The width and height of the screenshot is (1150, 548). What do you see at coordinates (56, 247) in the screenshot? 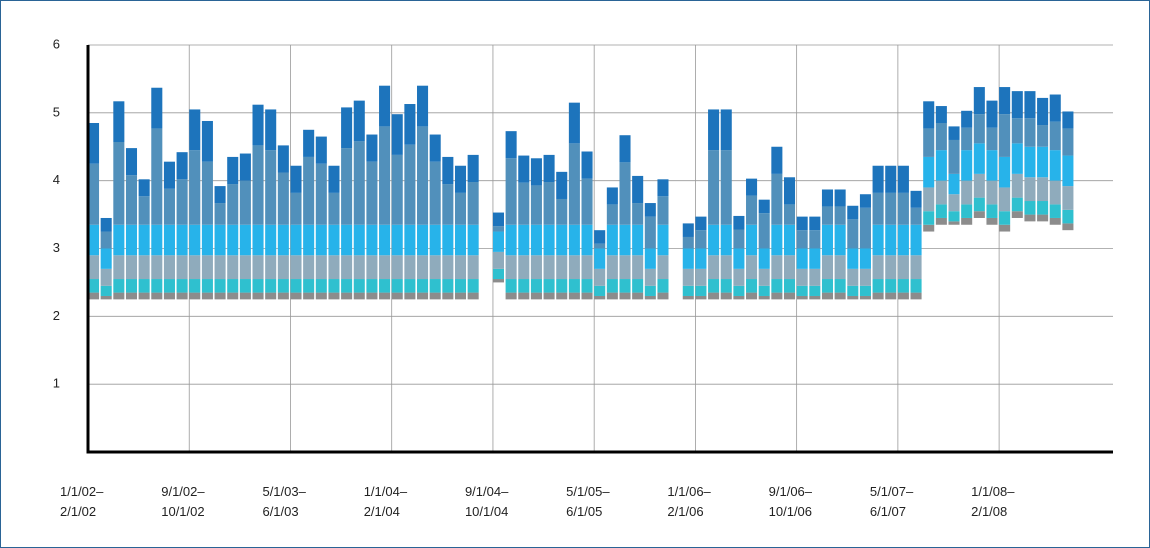
I see `y-tick-label: 3` at bounding box center [56, 247].